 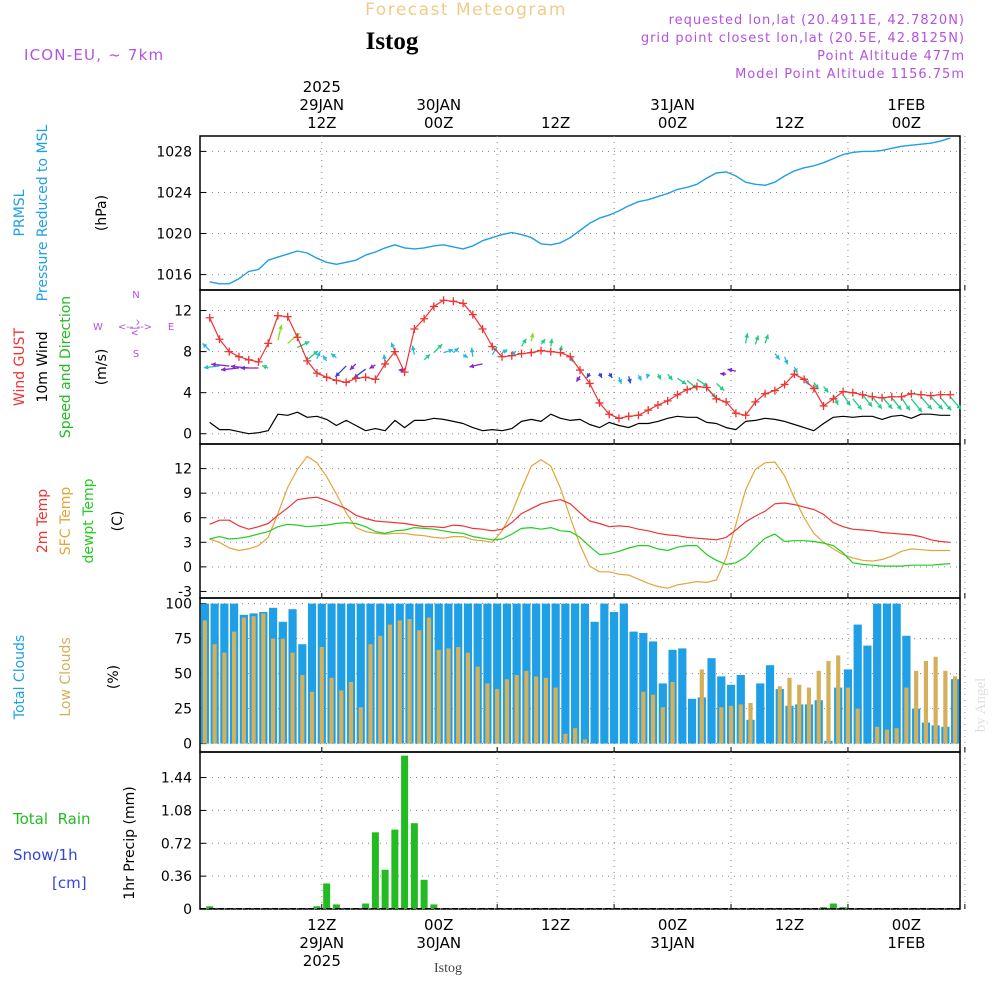 I want to click on y-tick-label: 1024, so click(x=174, y=193).